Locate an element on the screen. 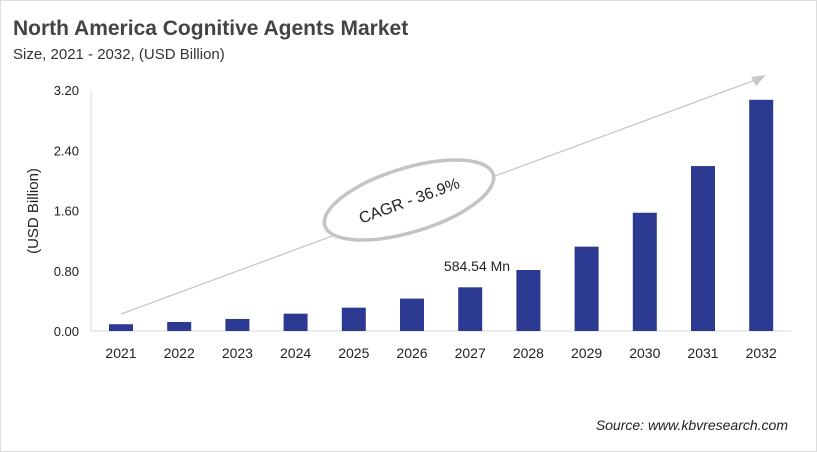  bar-2030 is located at coordinates (644, 271).